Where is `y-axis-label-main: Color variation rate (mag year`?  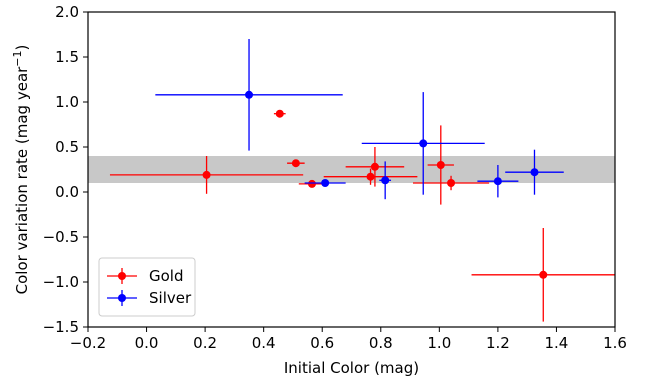 y-axis-label-main: Color variation rate (mag year is located at coordinates (22, 180).